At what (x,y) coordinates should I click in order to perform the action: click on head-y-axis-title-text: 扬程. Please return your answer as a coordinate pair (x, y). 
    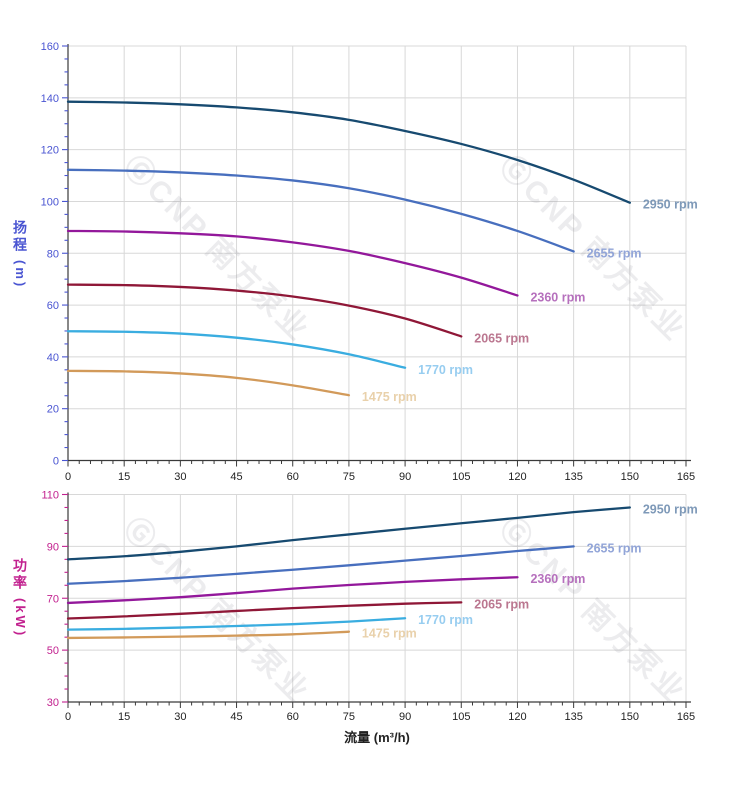
    Looking at the image, I should click on (20, 237).